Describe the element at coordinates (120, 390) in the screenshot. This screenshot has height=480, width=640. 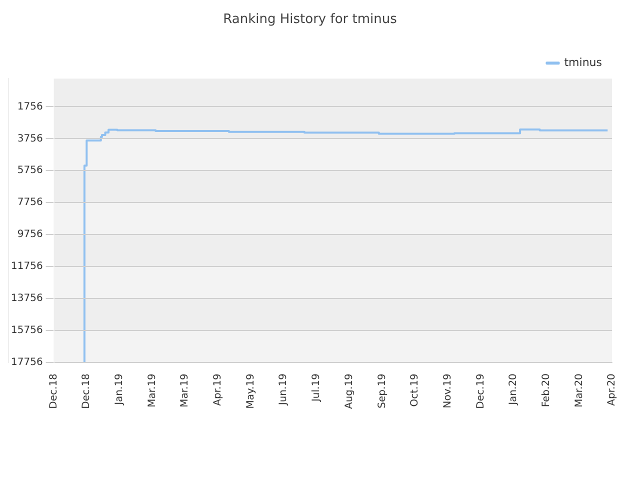
I see `x-tick-label: Jan.19` at that location.